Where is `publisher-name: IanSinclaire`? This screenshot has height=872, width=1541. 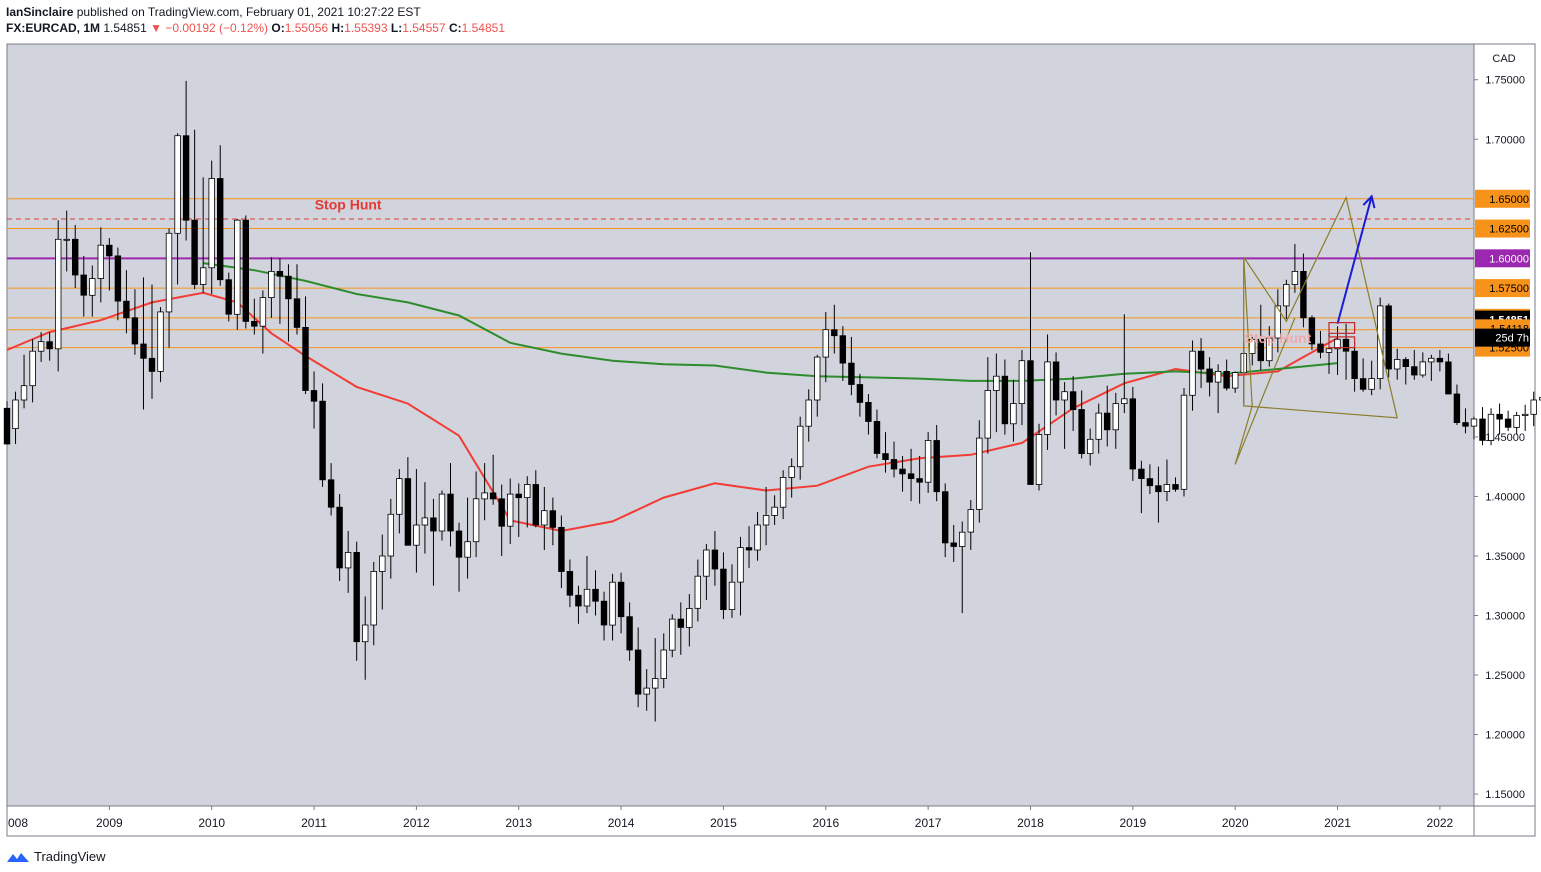
publisher-name: IanSinclaire is located at coordinates (40, 12).